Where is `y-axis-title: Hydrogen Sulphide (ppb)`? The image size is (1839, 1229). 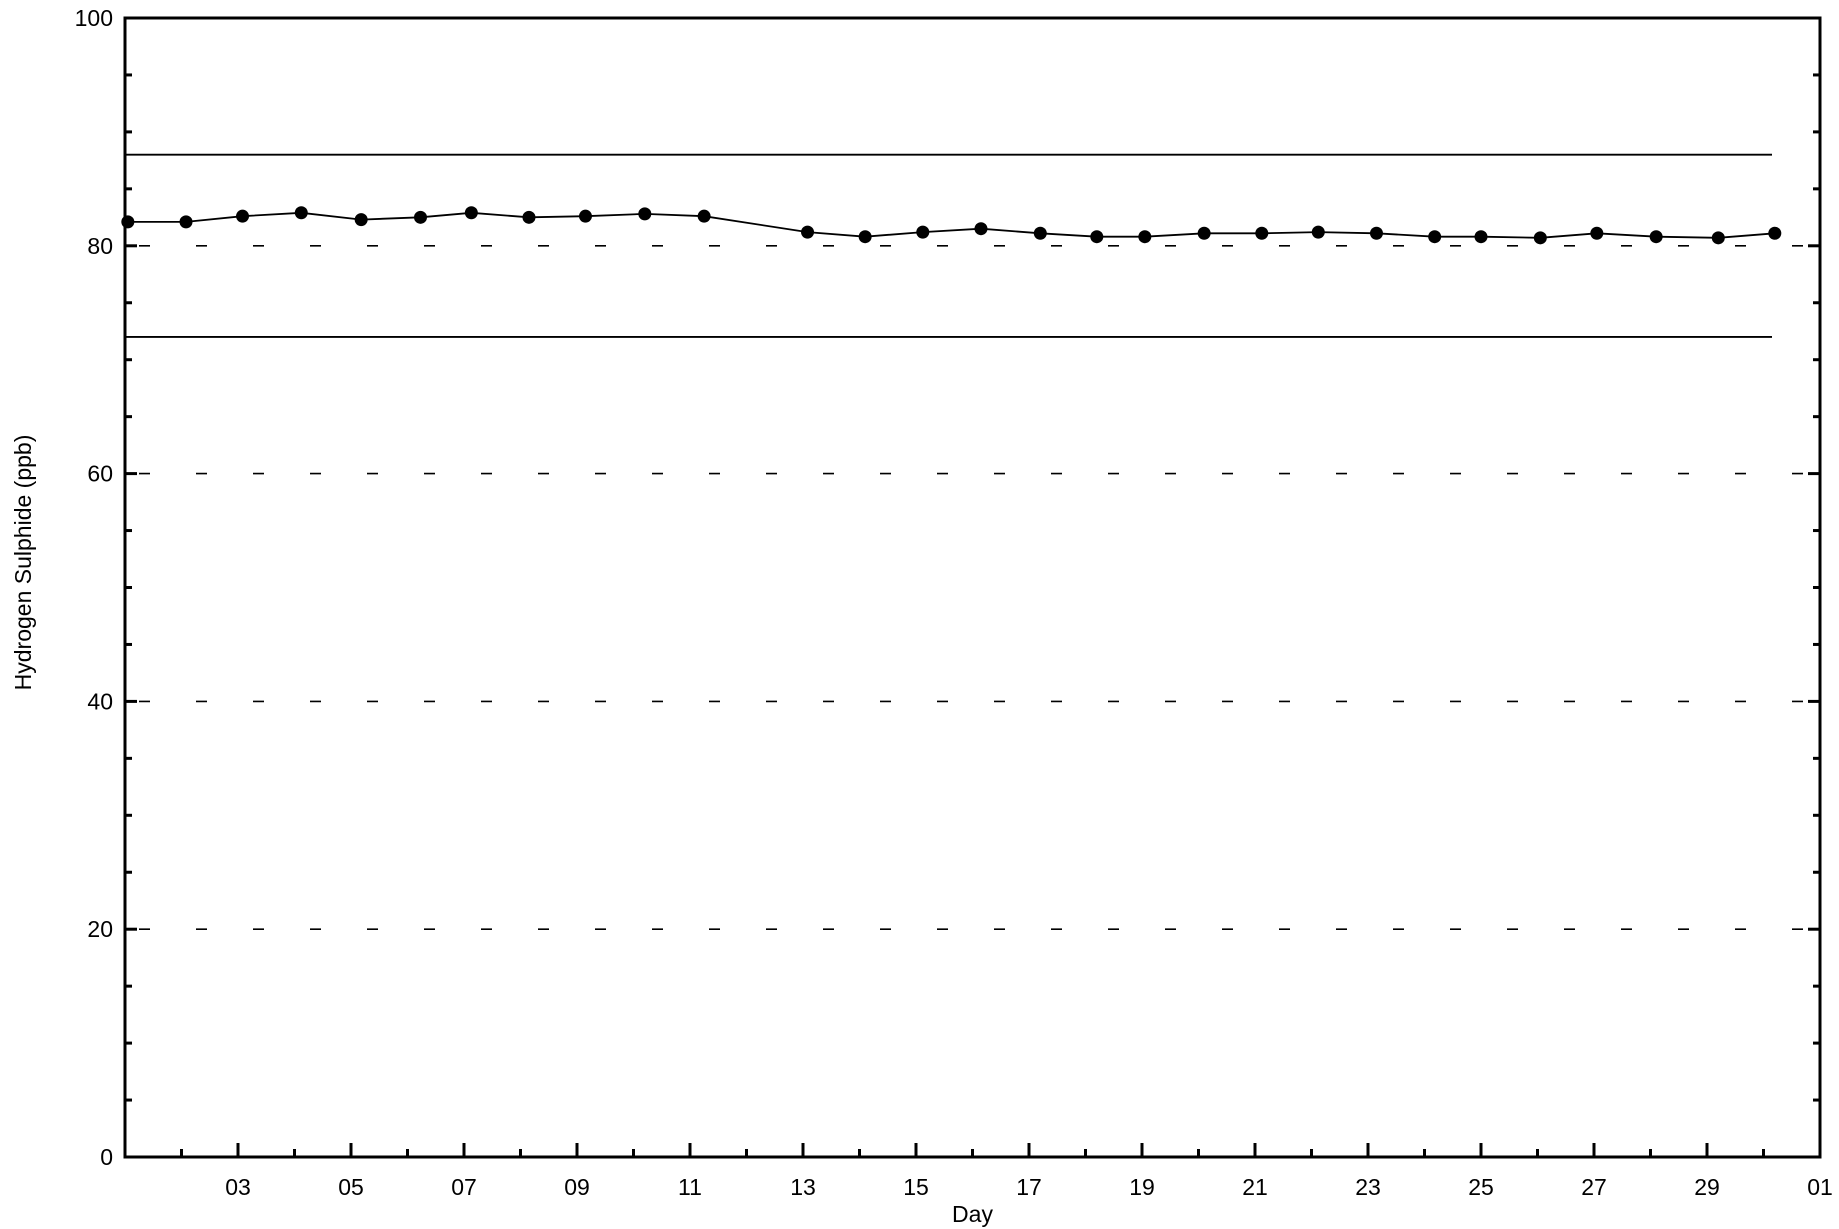 y-axis-title: Hydrogen Sulphide (ppb) is located at coordinates (23, 563).